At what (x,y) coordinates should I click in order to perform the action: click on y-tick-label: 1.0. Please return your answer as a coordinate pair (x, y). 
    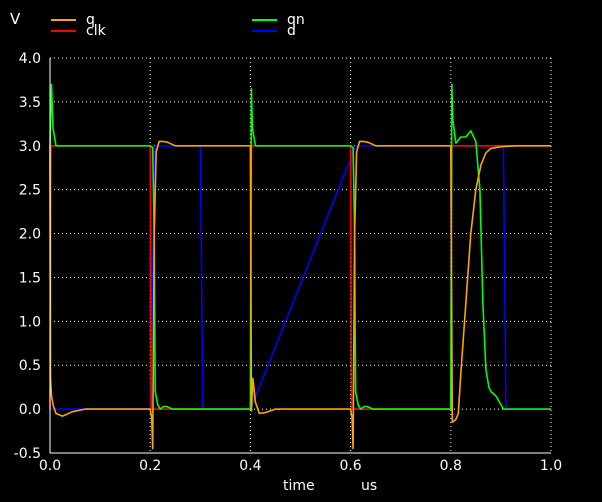
    Looking at the image, I should click on (30, 322).